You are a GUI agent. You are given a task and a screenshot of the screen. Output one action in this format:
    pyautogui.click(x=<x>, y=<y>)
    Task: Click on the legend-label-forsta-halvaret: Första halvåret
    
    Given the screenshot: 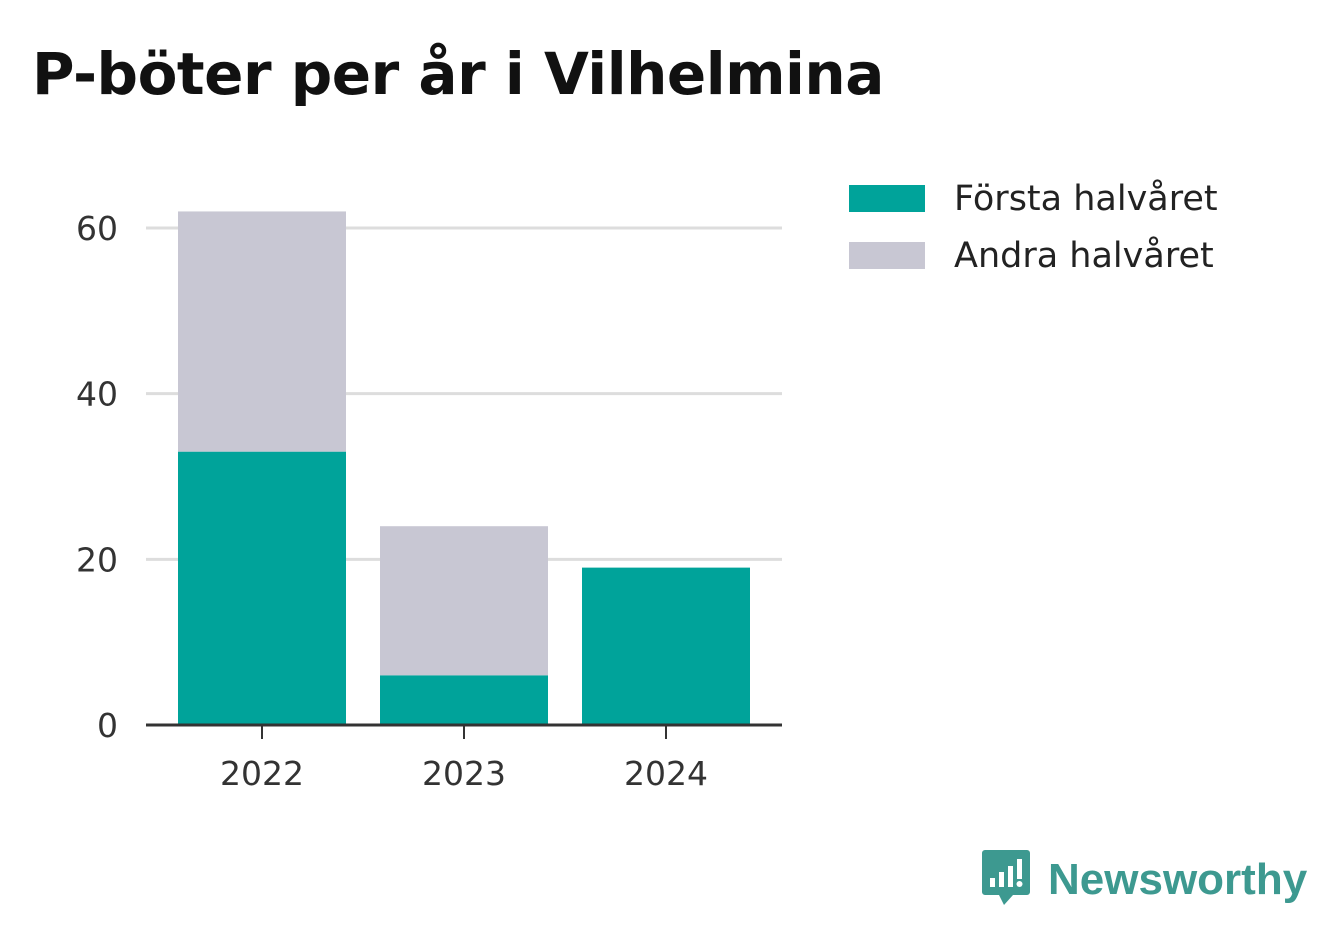 What is the action you would take?
    pyautogui.click(x=1086, y=198)
    